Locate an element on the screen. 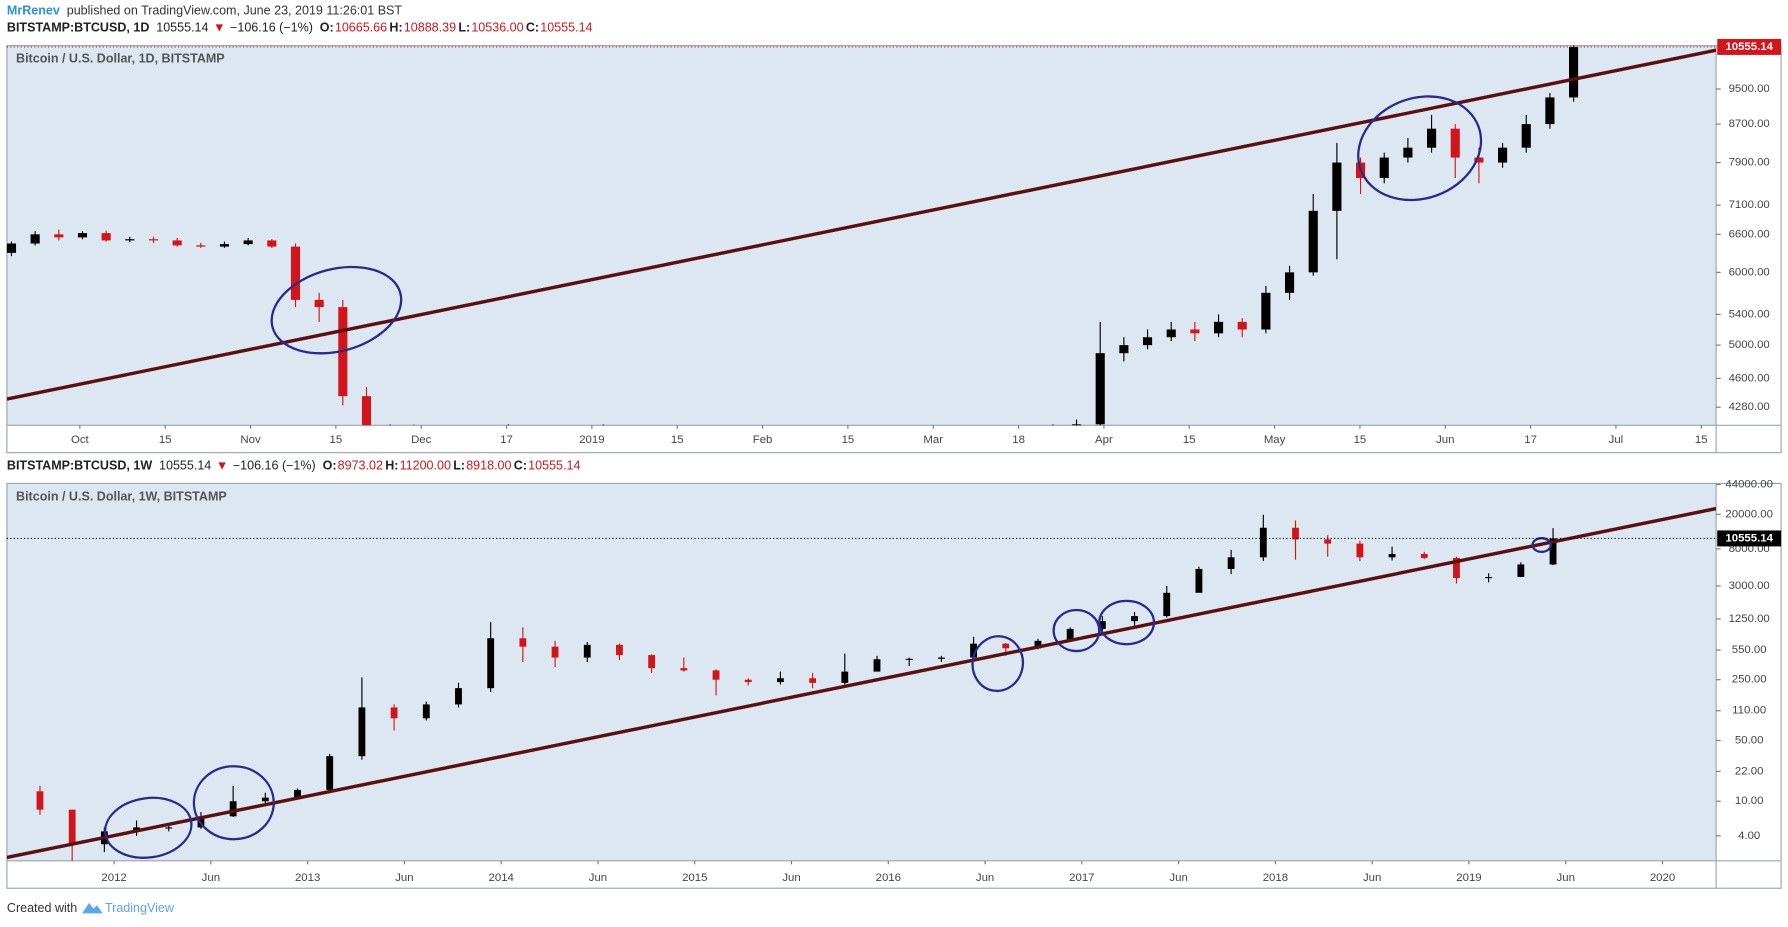 This screenshot has height=927, width=1788. author: MrRenev is located at coordinates (33, 11).